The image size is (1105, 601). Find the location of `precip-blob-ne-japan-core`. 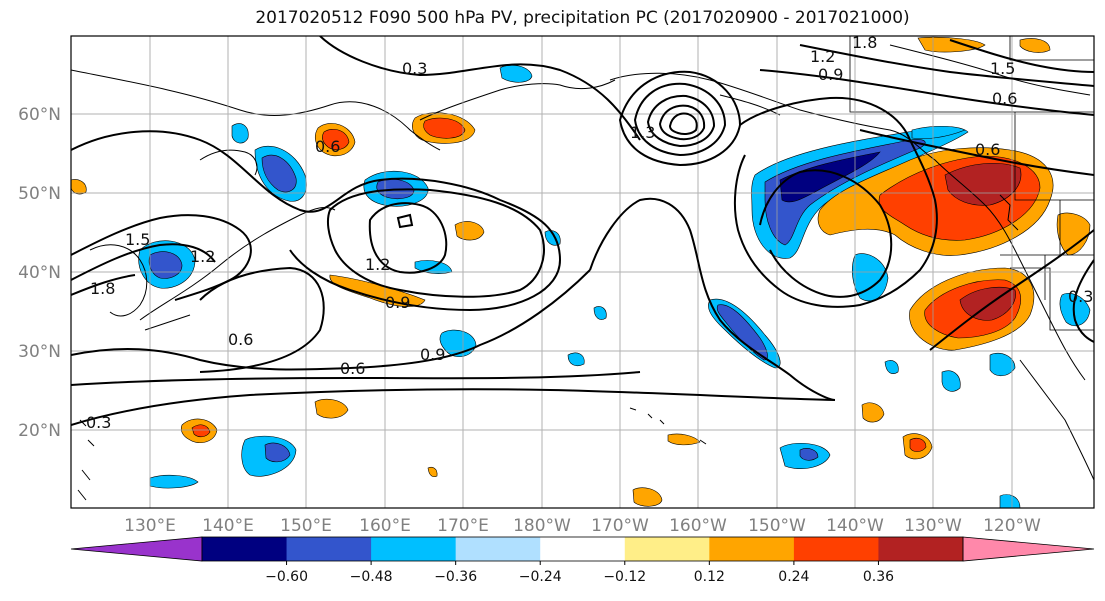

precip-blob-ne-japan-core is located at coordinates (444, 128).